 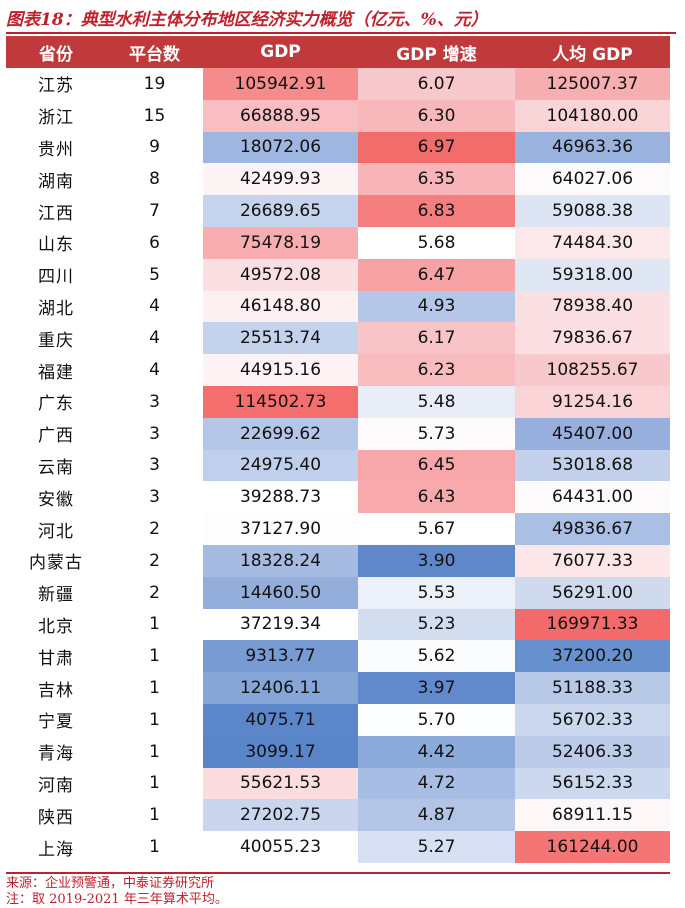 I want to click on header-province: 省份, so click(x=56, y=52).